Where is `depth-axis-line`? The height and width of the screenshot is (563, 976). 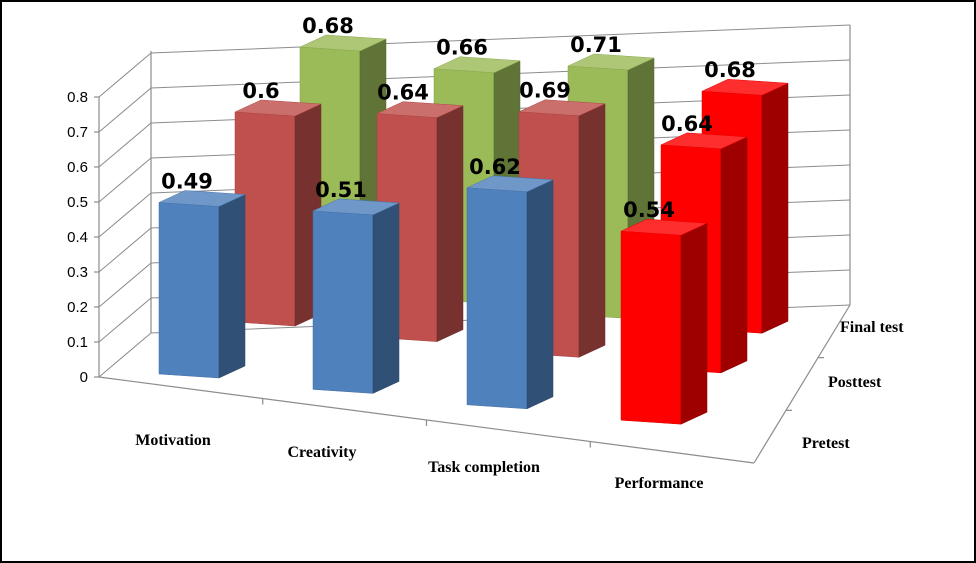 depth-axis-line is located at coordinates (802, 384).